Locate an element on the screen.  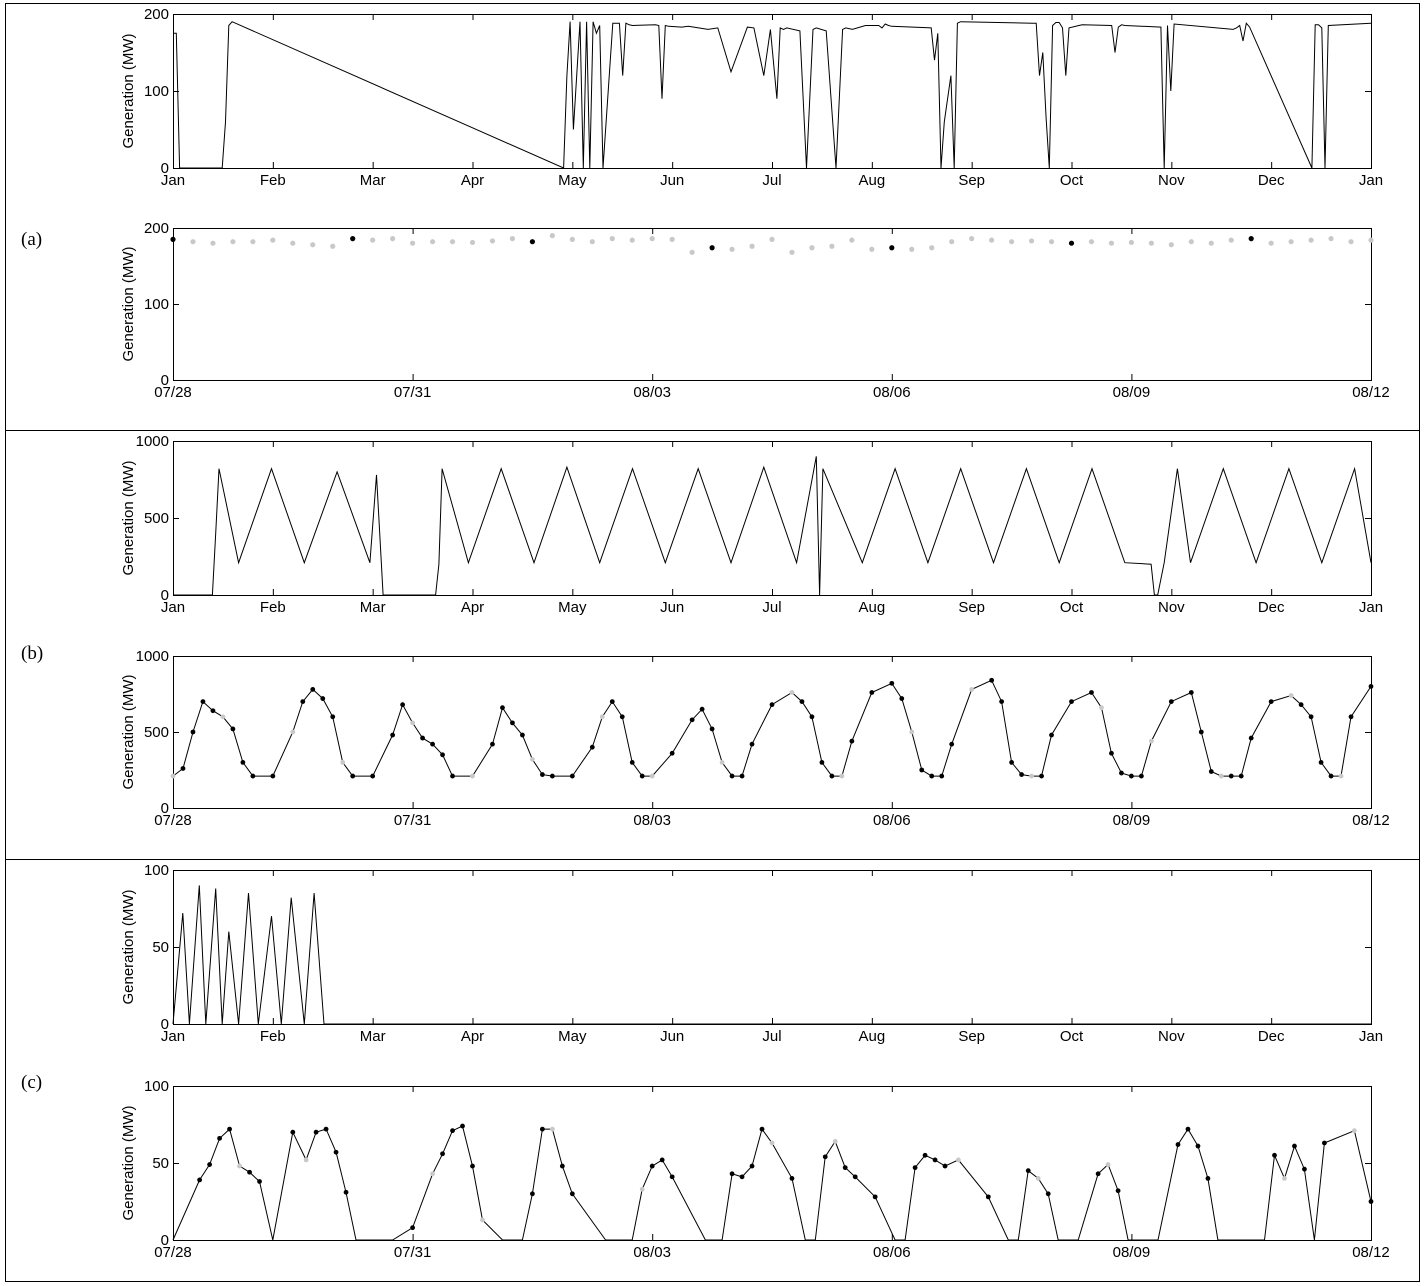
y-tick-label: 100 is located at coordinates (156, 1086).